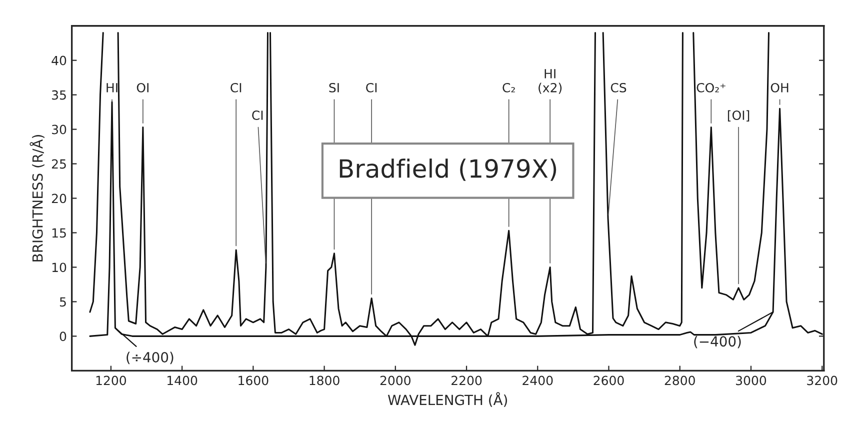  I want to click on y-tick-label: 10, so click(59, 267).